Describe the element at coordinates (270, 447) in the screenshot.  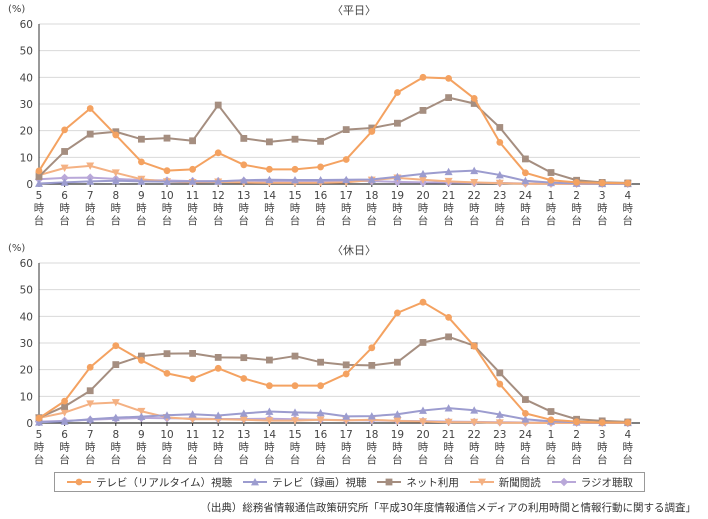
I see `x-tick-label: 14 時台` at that location.